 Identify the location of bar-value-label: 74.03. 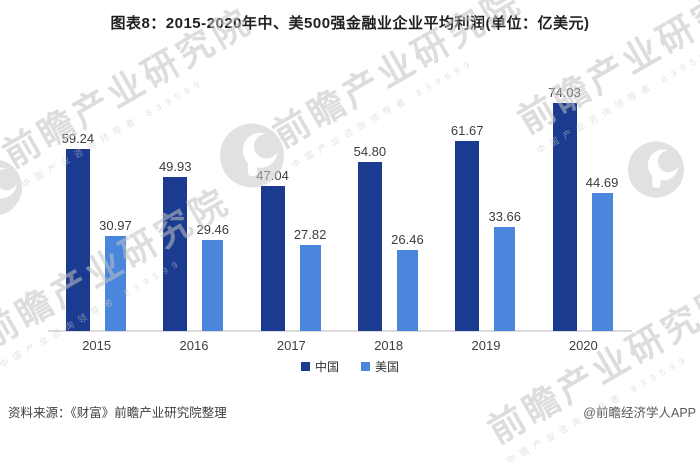
(564, 92).